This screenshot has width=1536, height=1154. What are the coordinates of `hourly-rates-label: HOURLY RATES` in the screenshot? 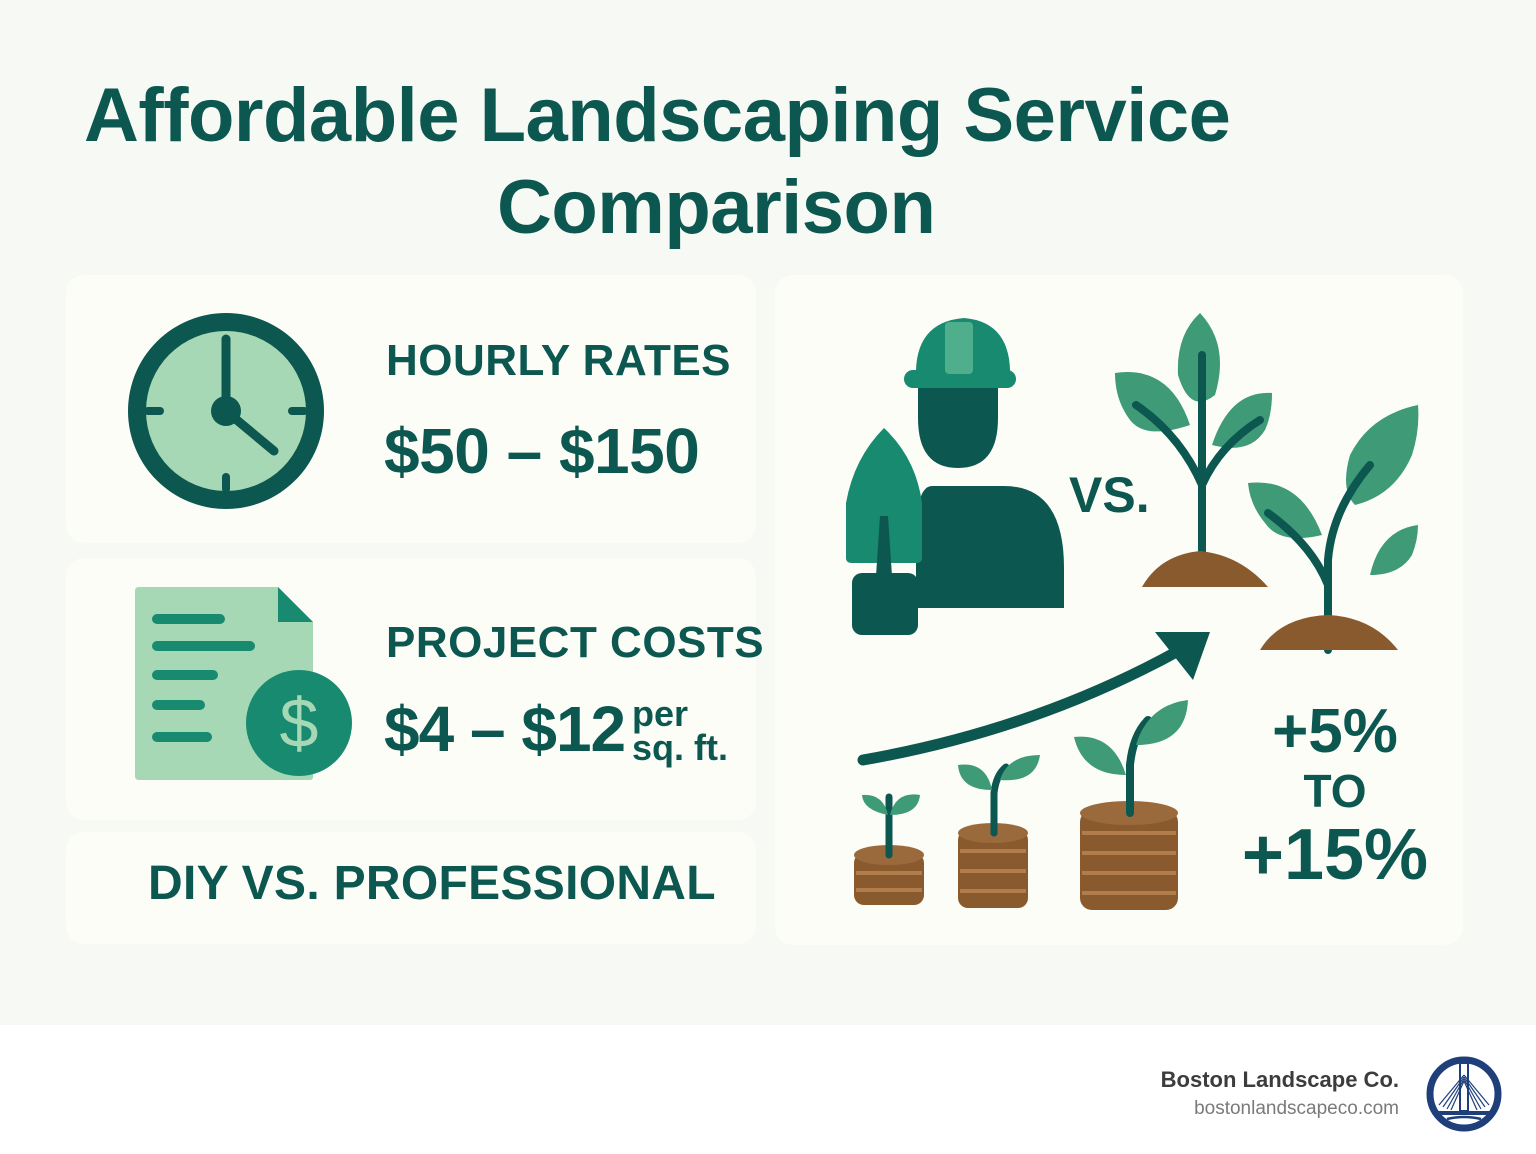 It's located at (559, 360).